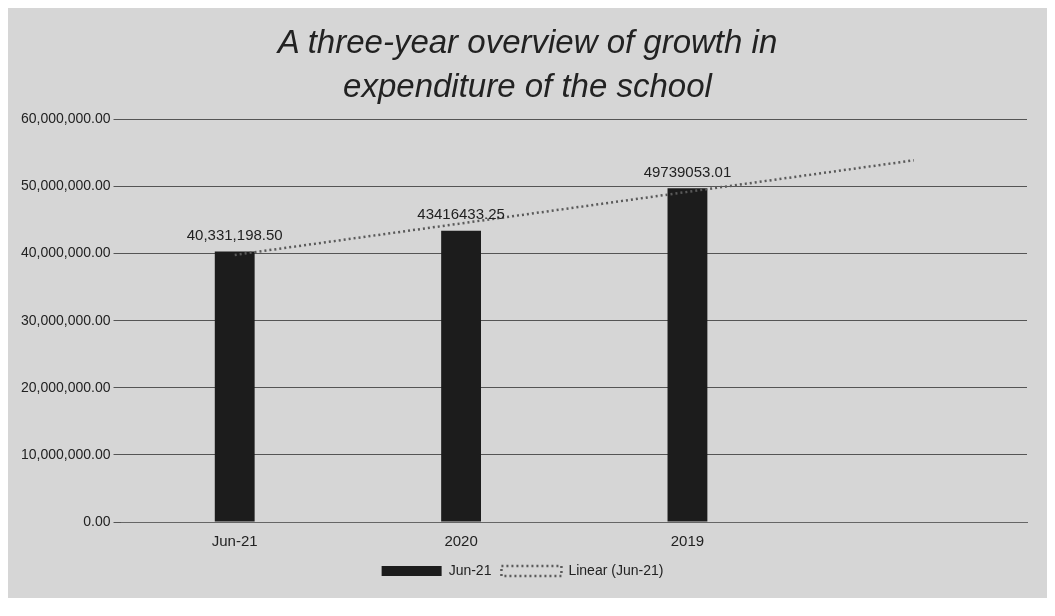 The height and width of the screenshot is (616, 1055). I want to click on legend-label: Linear (Jun-21), so click(616, 569).